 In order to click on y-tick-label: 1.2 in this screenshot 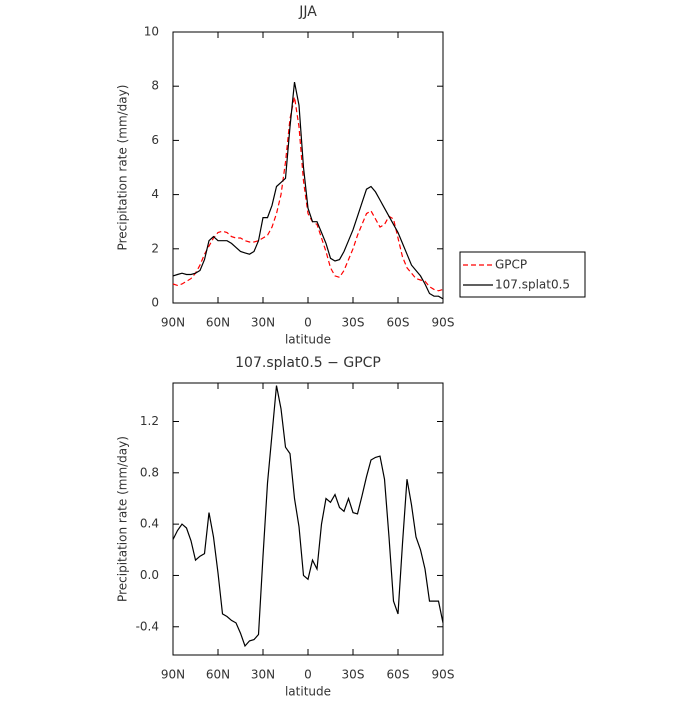, I will do `click(149, 421)`.